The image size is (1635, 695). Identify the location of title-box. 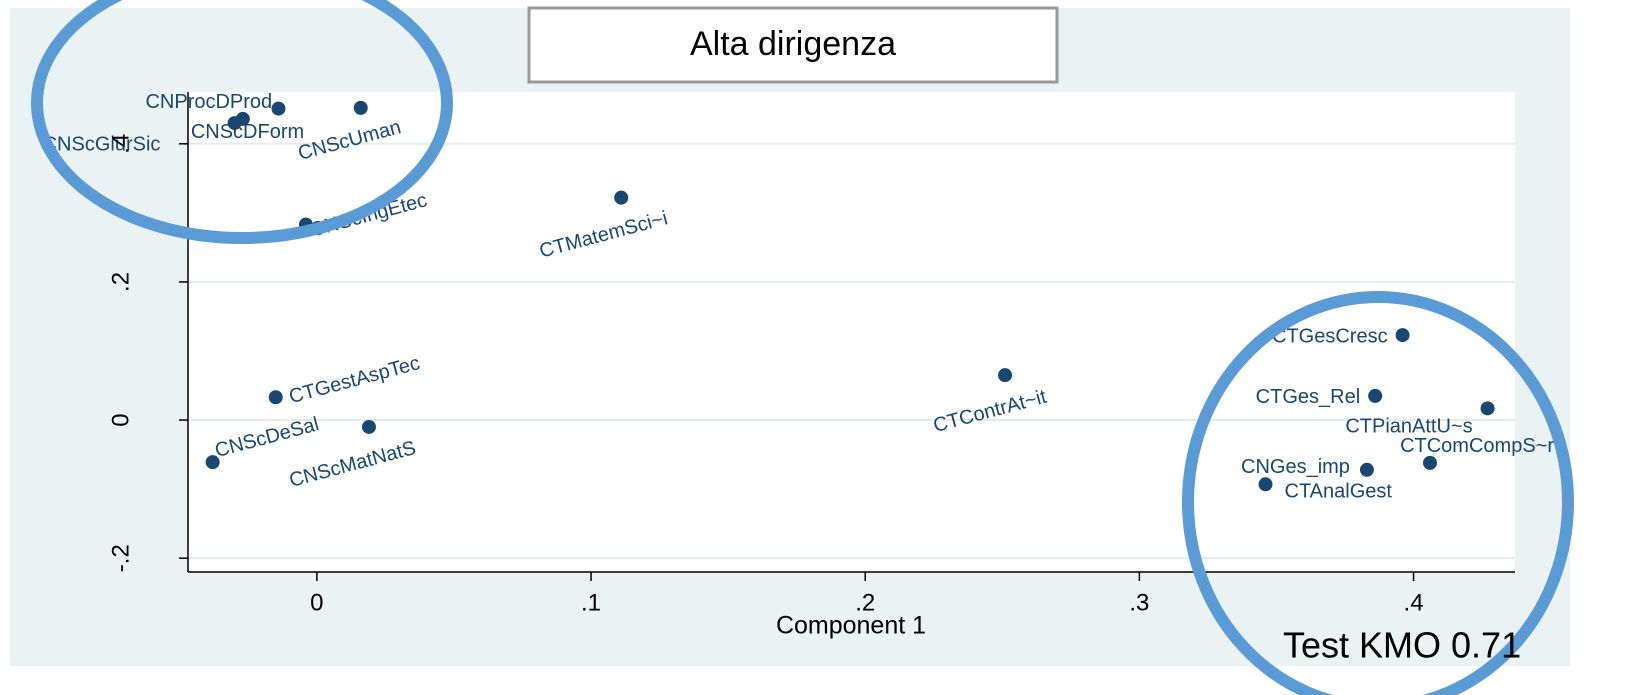
(793, 45).